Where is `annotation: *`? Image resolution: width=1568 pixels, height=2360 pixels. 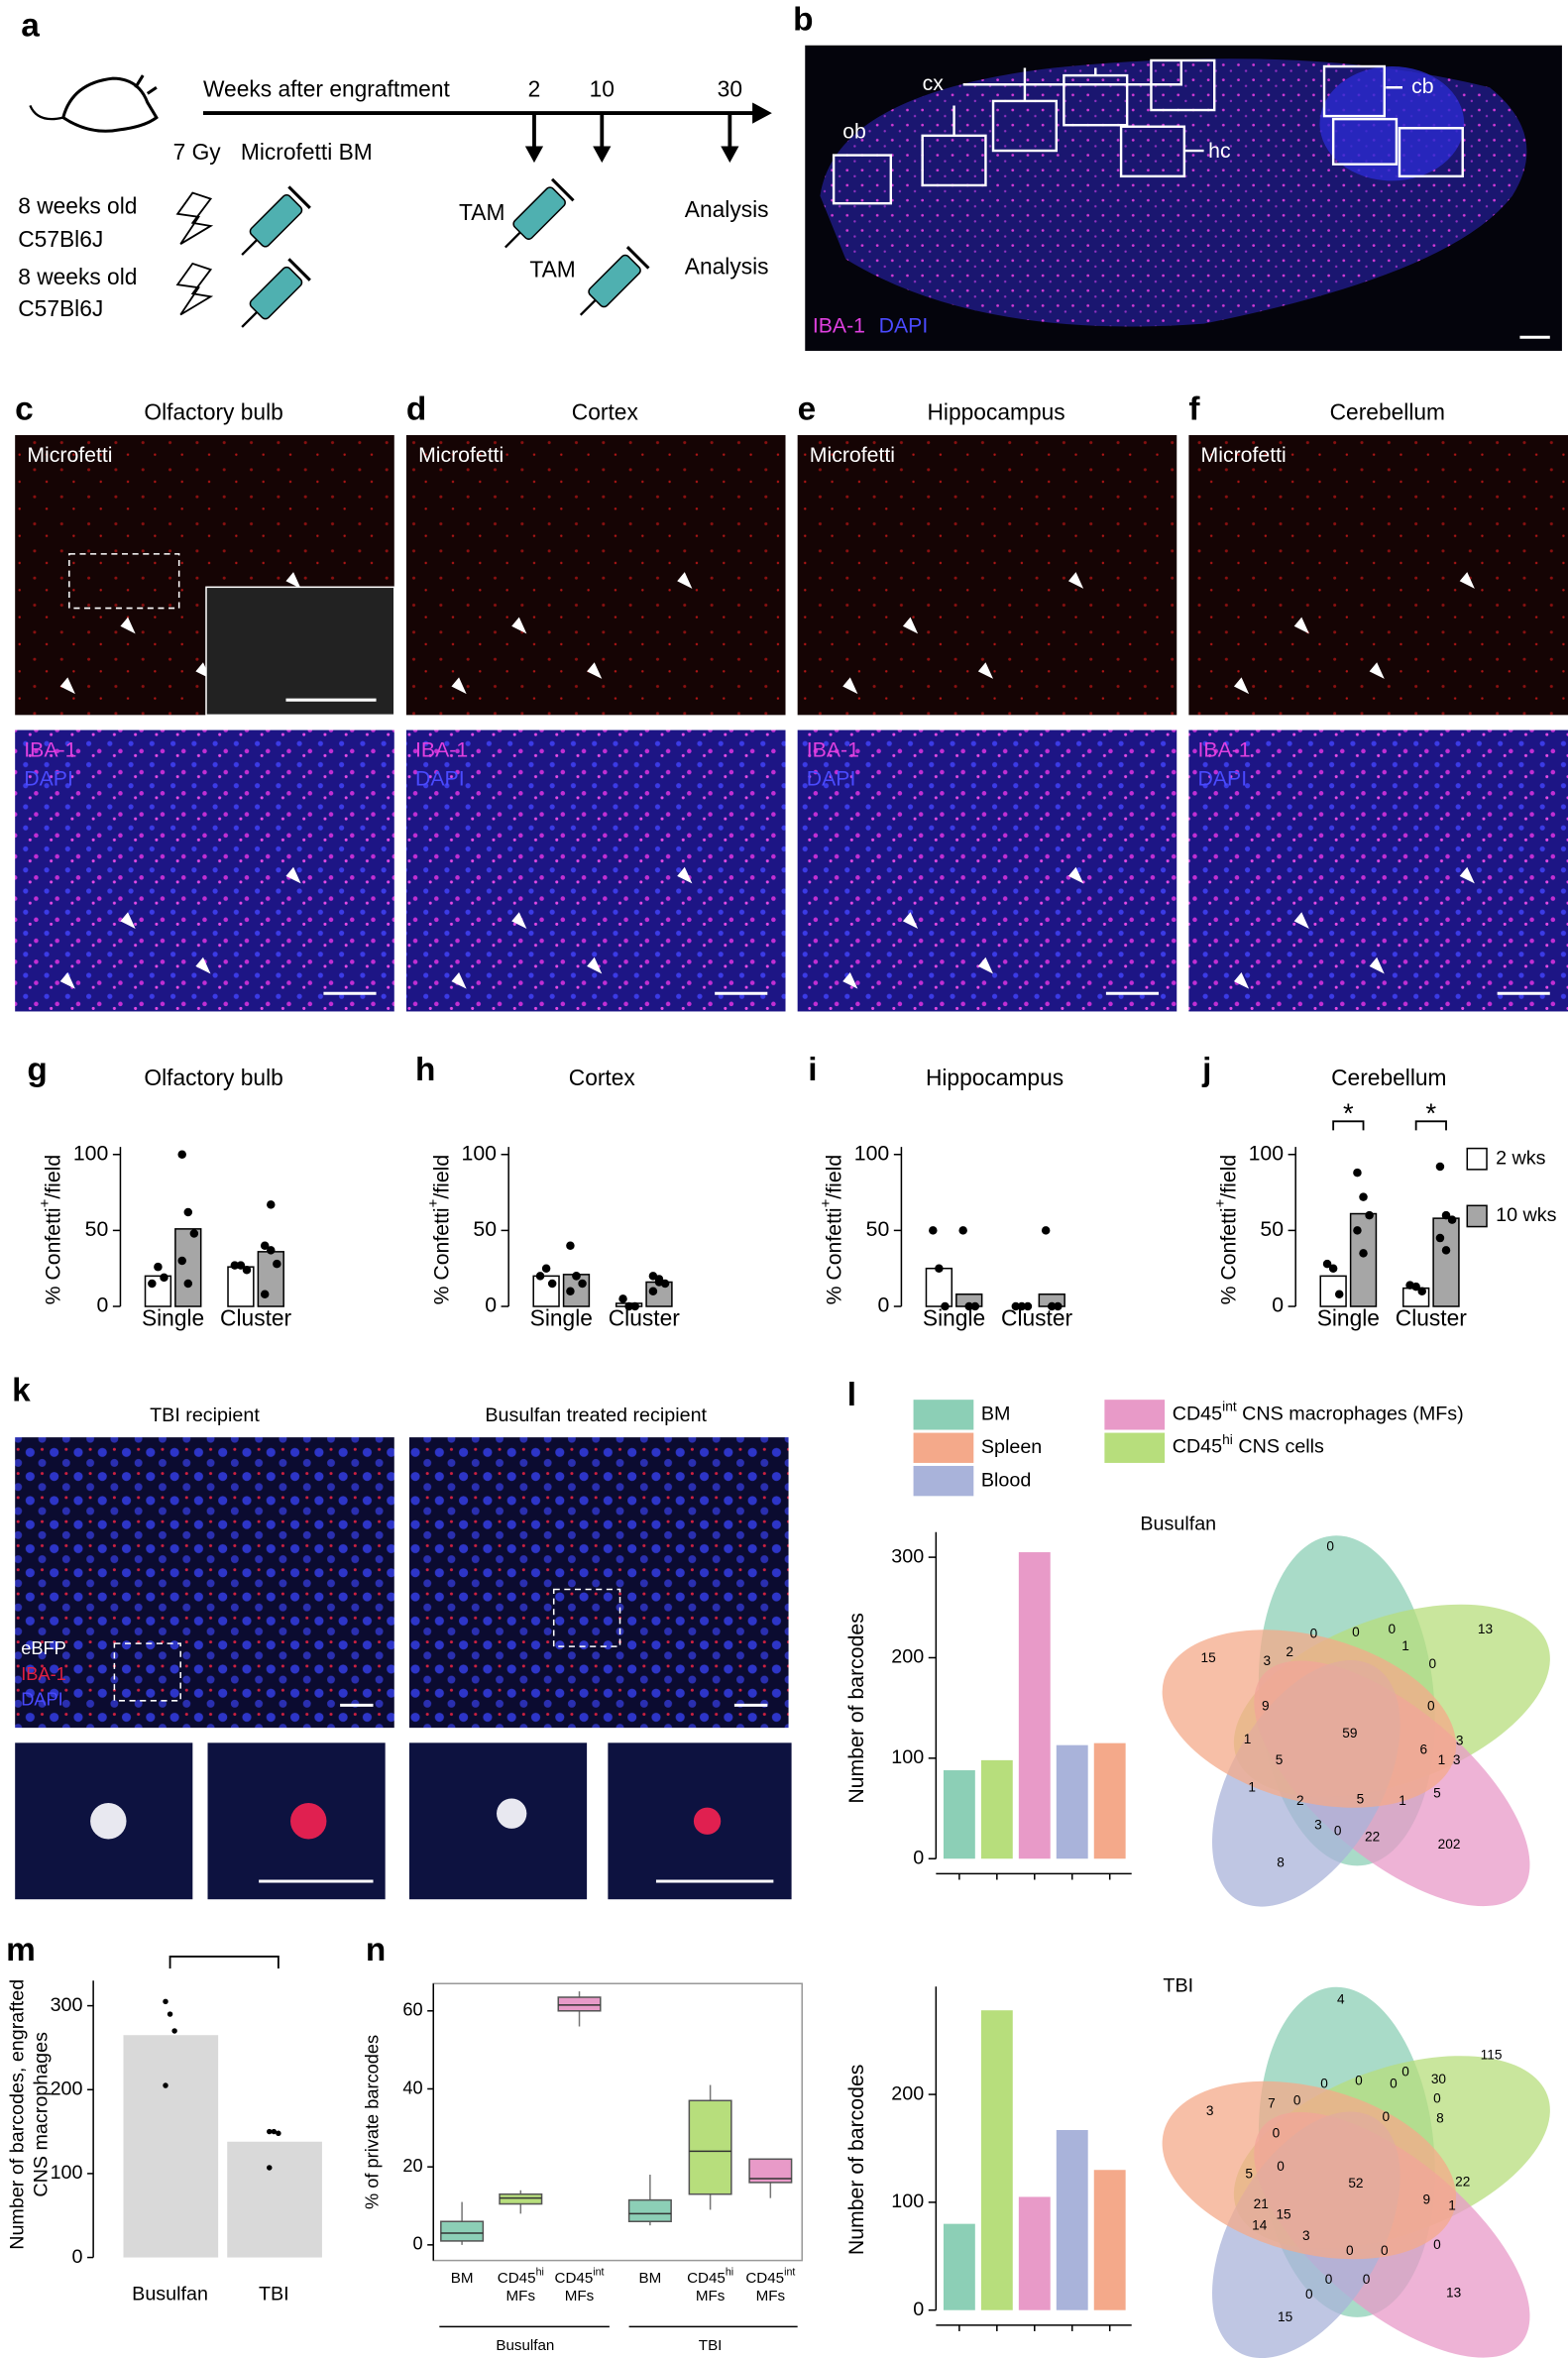 annotation: * is located at coordinates (1431, 1112).